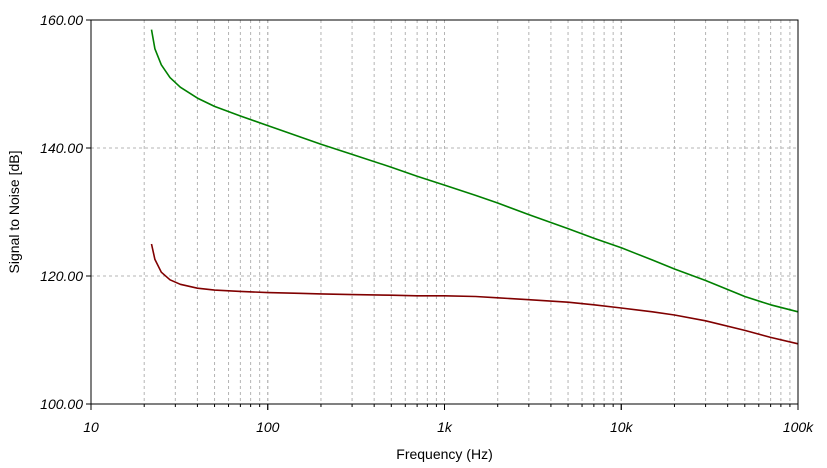 This screenshot has height=468, width=827. What do you see at coordinates (61, 20) in the screenshot?
I see `y-tick-label: 160.00` at bounding box center [61, 20].